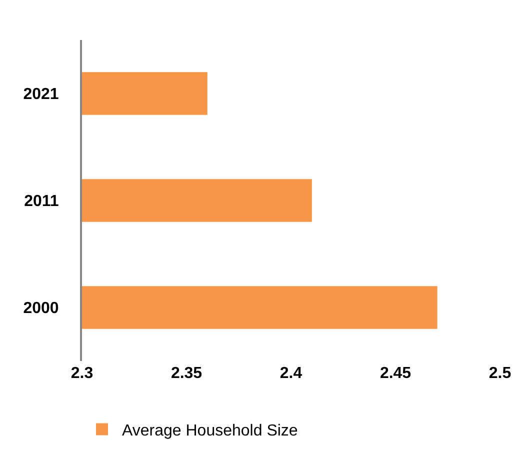 This screenshot has height=458, width=522. What do you see at coordinates (210, 431) in the screenshot?
I see `legend-label: Average Household Size` at bounding box center [210, 431].